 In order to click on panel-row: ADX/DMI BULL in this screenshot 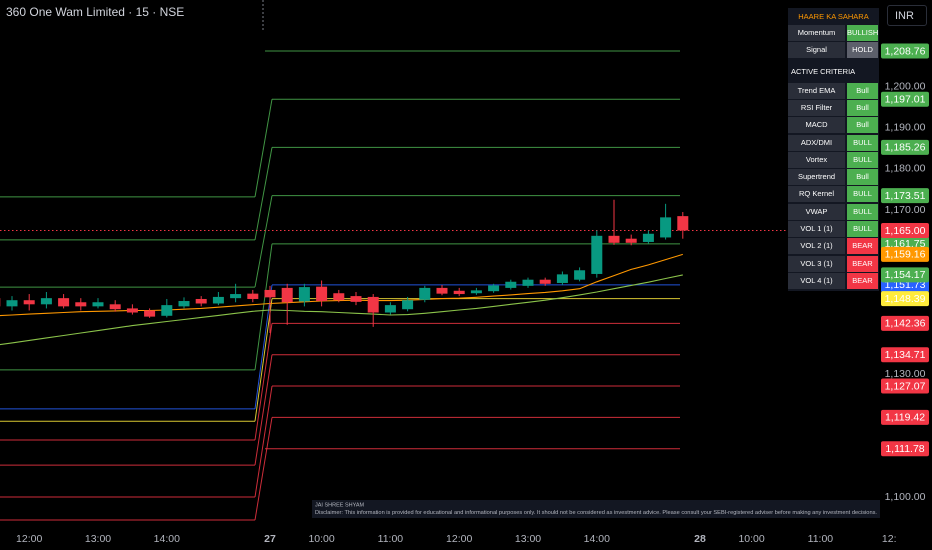, I will do `click(833, 142)`.